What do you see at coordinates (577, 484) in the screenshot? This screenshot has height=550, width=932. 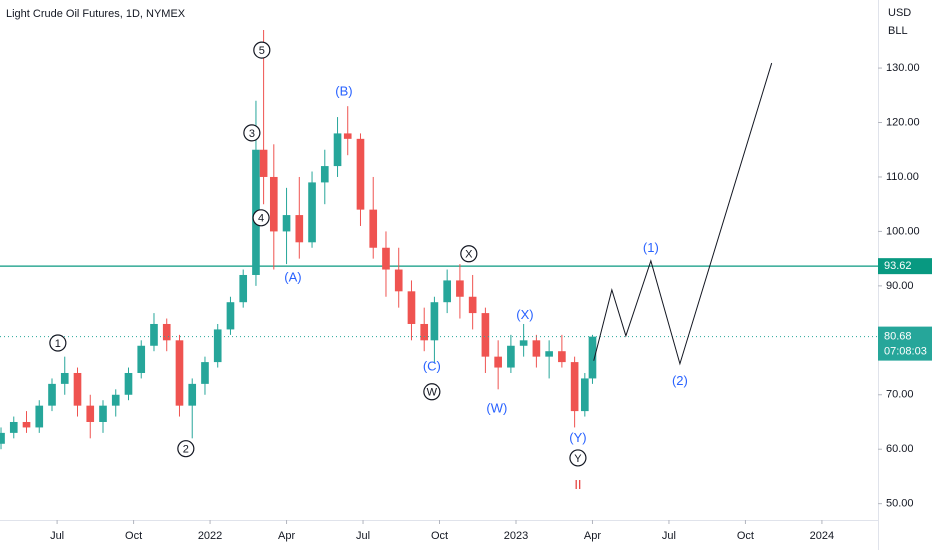 I see `wave-label: II` at bounding box center [577, 484].